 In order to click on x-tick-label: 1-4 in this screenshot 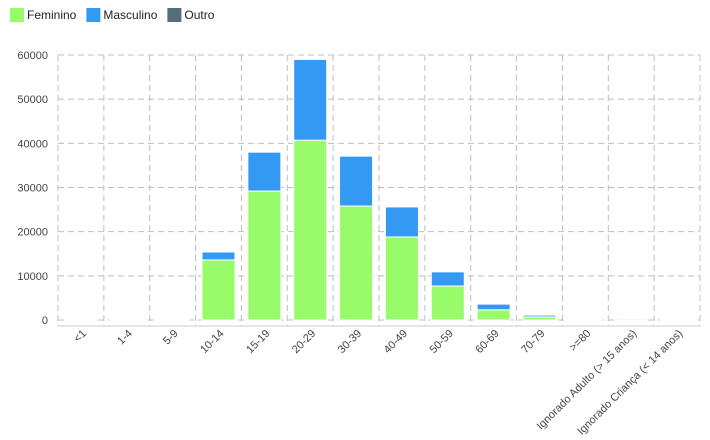, I will do `click(125, 338)`.